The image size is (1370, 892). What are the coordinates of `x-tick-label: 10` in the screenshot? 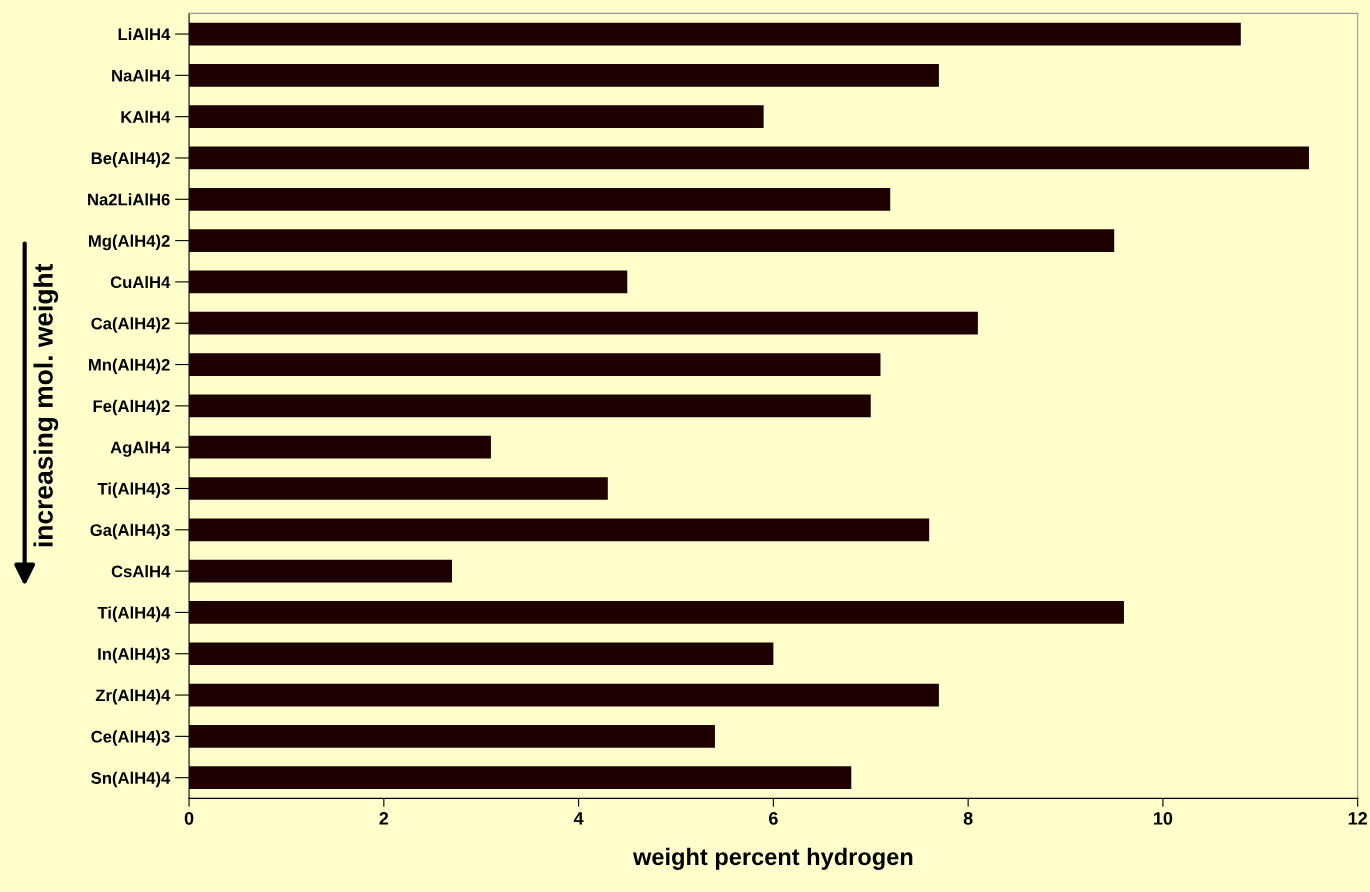 It's located at (1163, 818).